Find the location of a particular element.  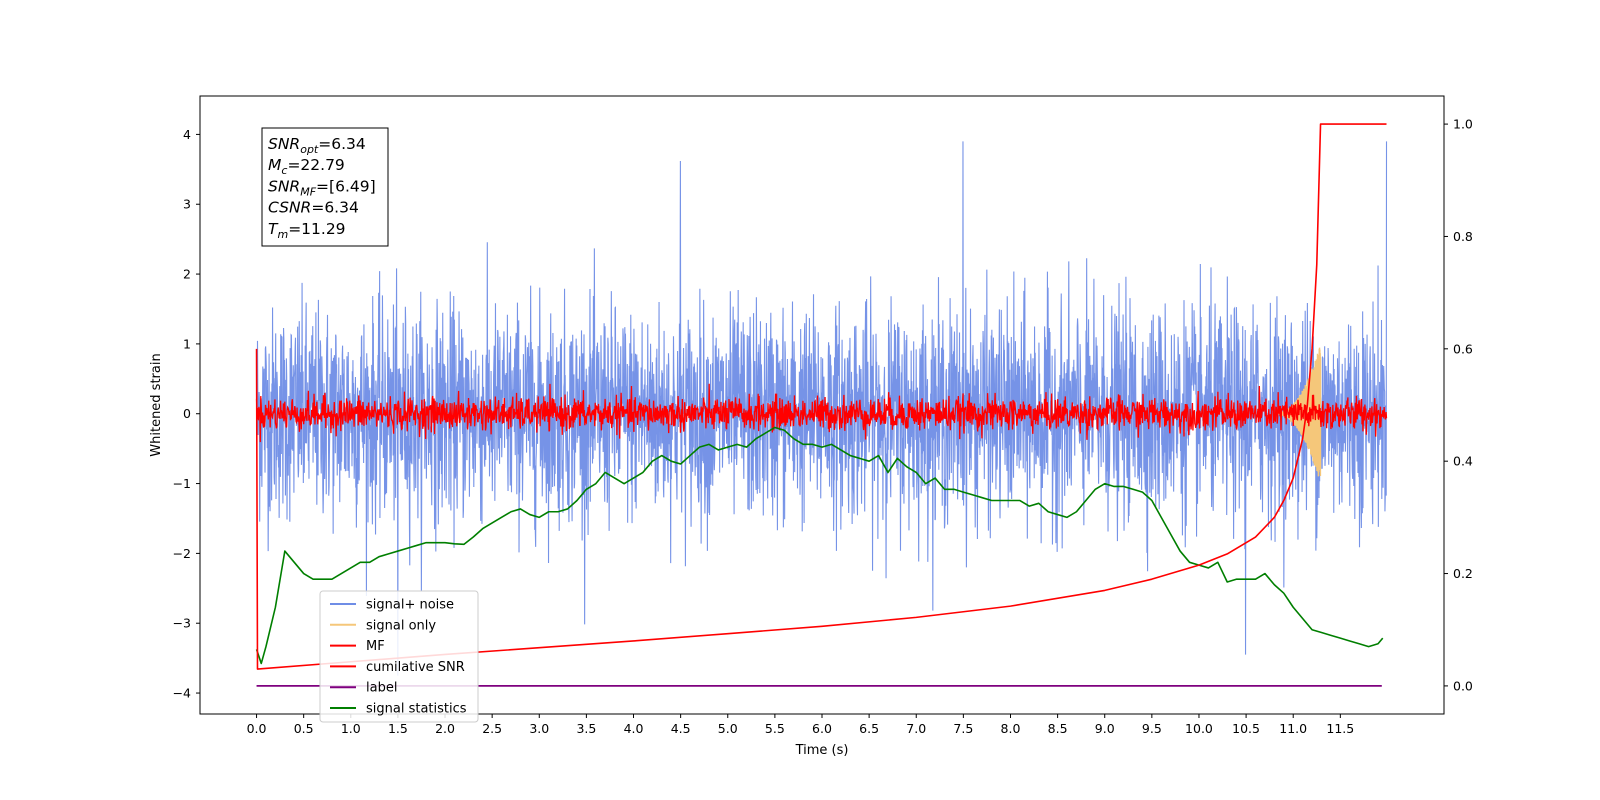

legend-label: signal only is located at coordinates (401, 625).